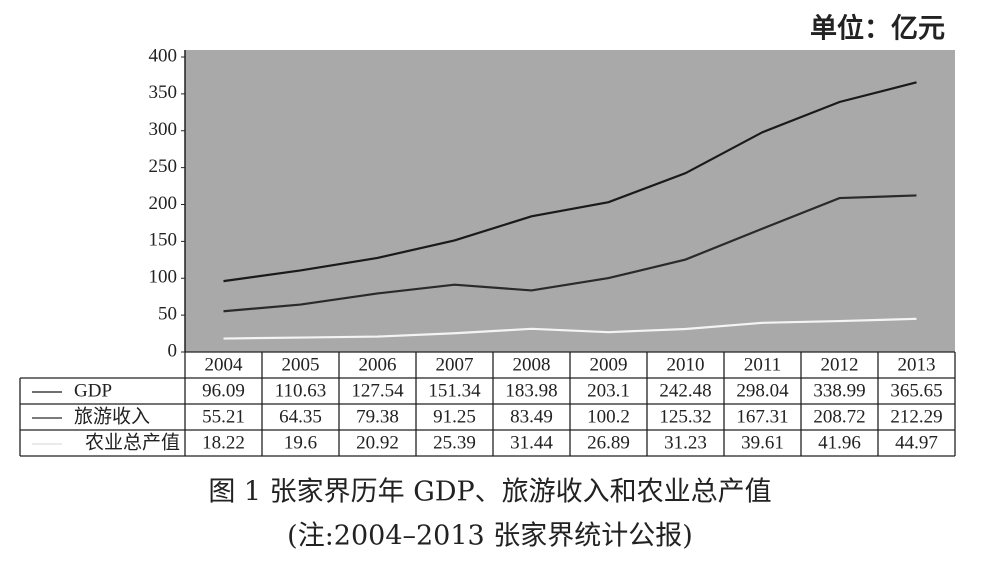  What do you see at coordinates (377, 442) in the screenshot?
I see `table-value: 20.92` at bounding box center [377, 442].